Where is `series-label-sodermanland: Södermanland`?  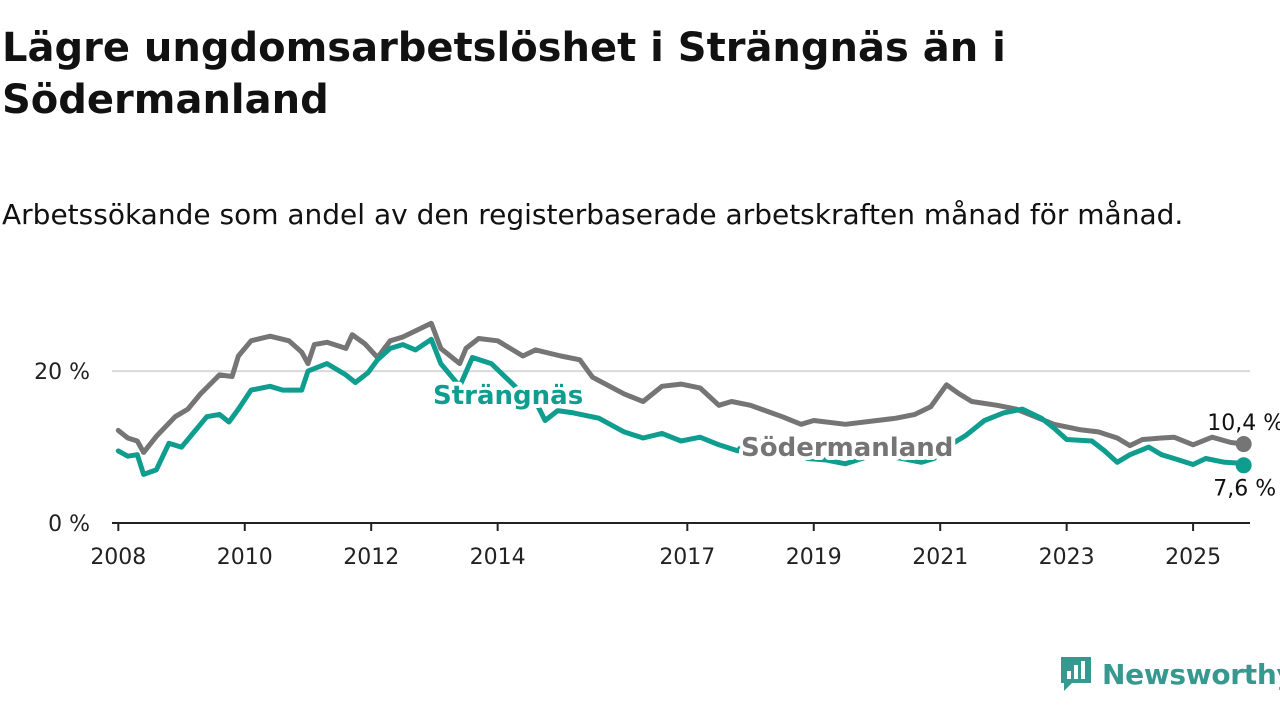 series-label-sodermanland: Södermanland is located at coordinates (847, 448).